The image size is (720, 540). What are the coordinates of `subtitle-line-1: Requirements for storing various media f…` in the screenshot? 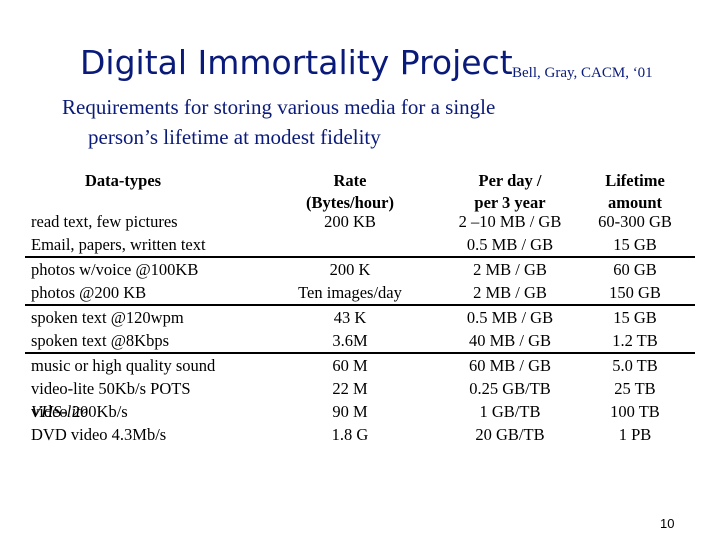 It's located at (279, 107).